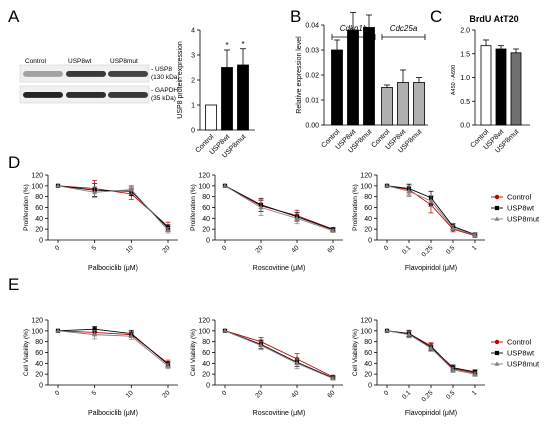  I want to click on y-tick-label: 0.03, so click(312, 51).